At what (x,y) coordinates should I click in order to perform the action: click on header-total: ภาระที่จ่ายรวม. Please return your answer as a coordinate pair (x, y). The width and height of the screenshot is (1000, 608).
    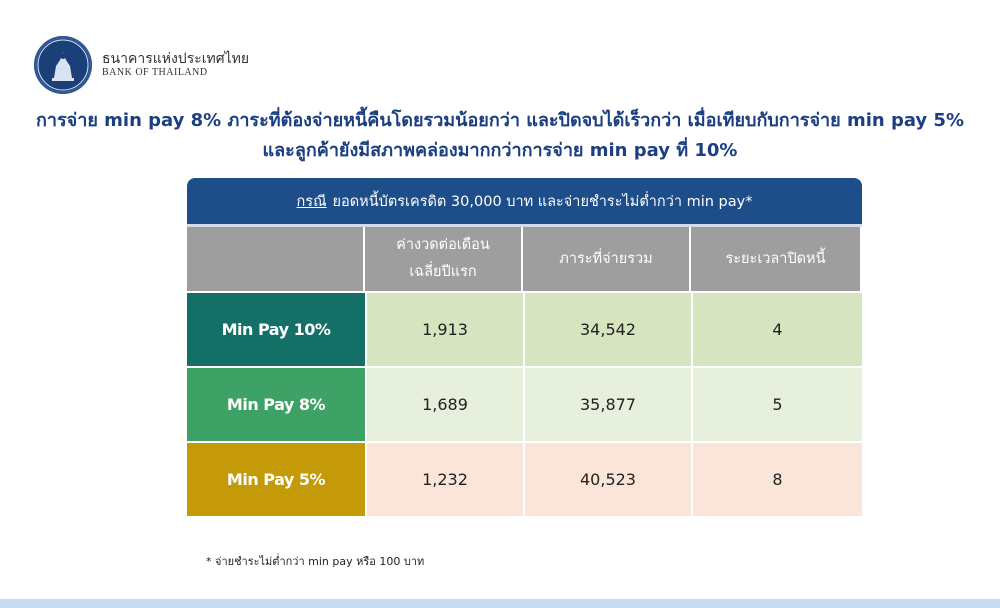
    Looking at the image, I should click on (607, 260).